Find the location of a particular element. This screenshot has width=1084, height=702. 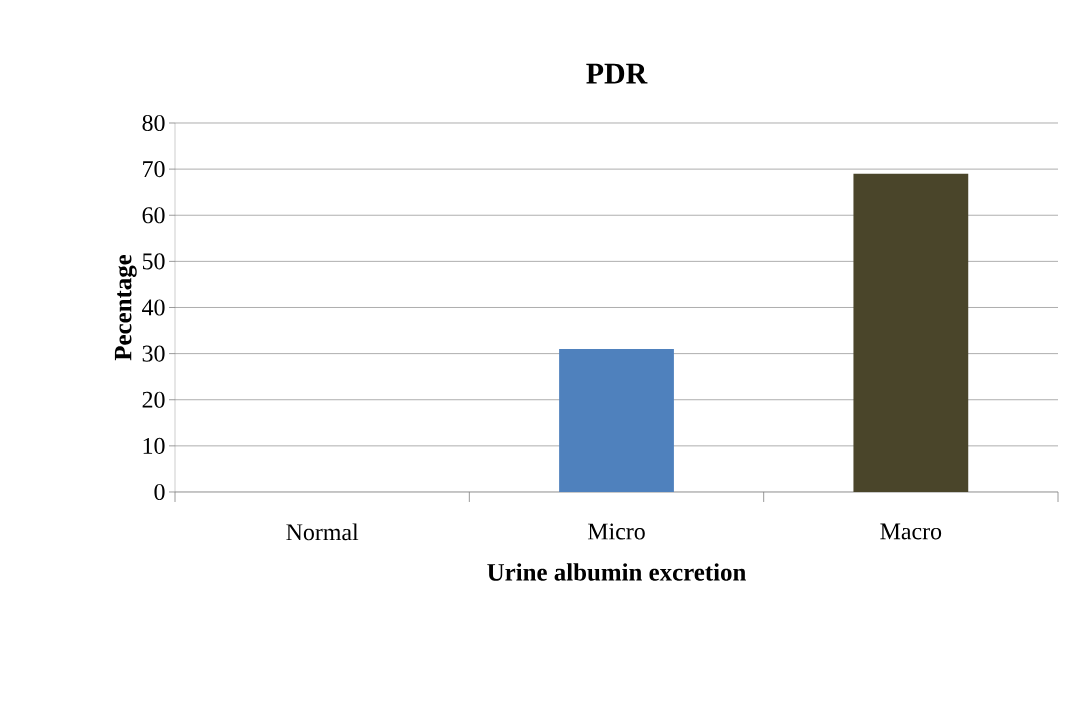

x-tick-label: Normal is located at coordinates (322, 532).